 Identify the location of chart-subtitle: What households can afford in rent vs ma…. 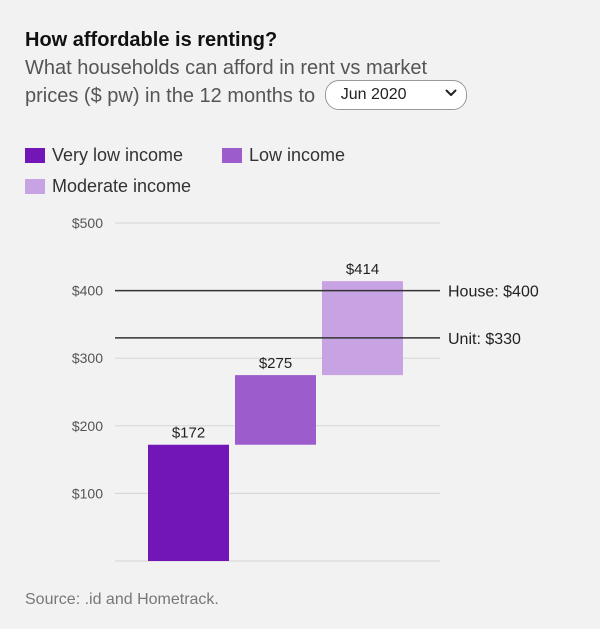
(305, 82).